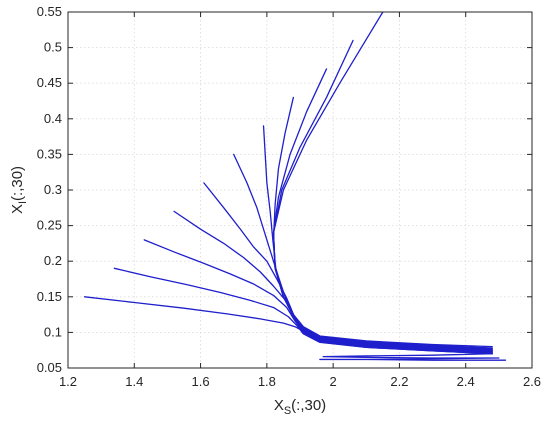  Describe the element at coordinates (49, 153) in the screenshot. I see `y-tick-label: 0.35` at that location.